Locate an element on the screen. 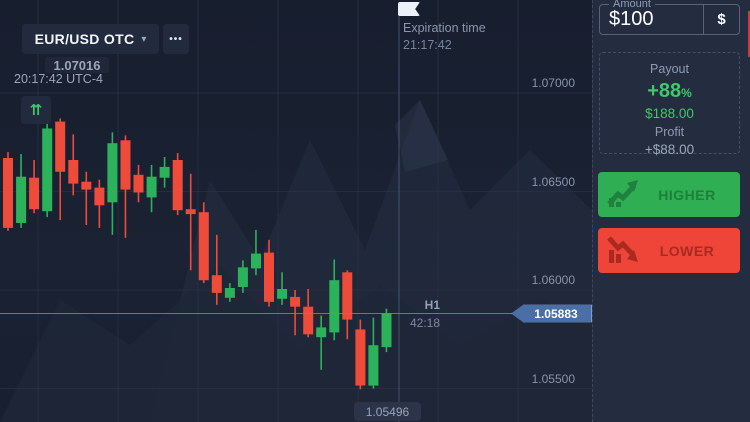  currency-selector: $ is located at coordinates (721, 19).